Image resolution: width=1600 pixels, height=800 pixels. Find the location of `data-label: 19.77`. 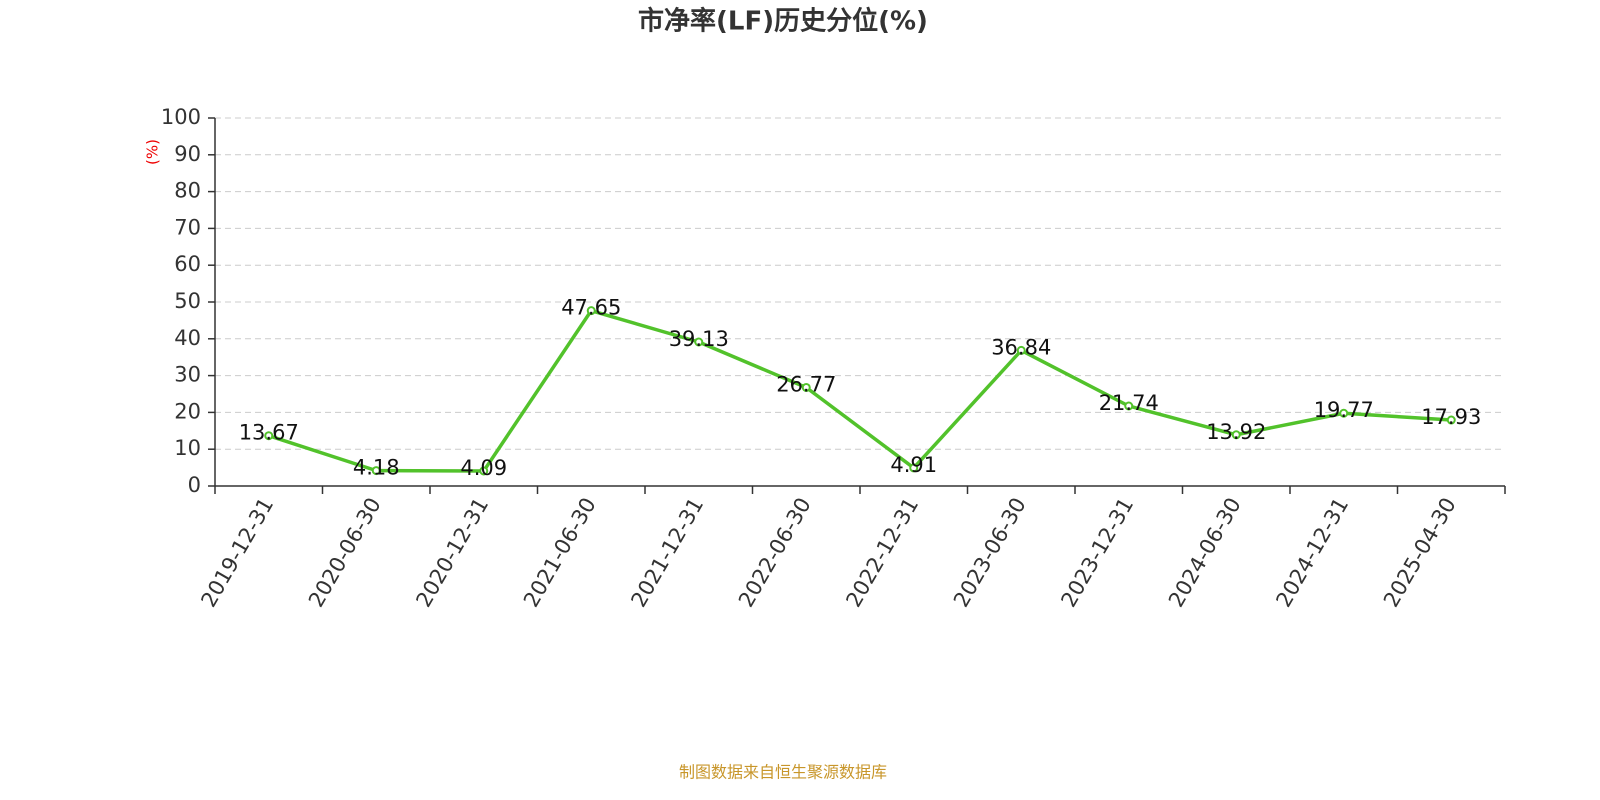

data-label: 19.77 is located at coordinates (1344, 410).